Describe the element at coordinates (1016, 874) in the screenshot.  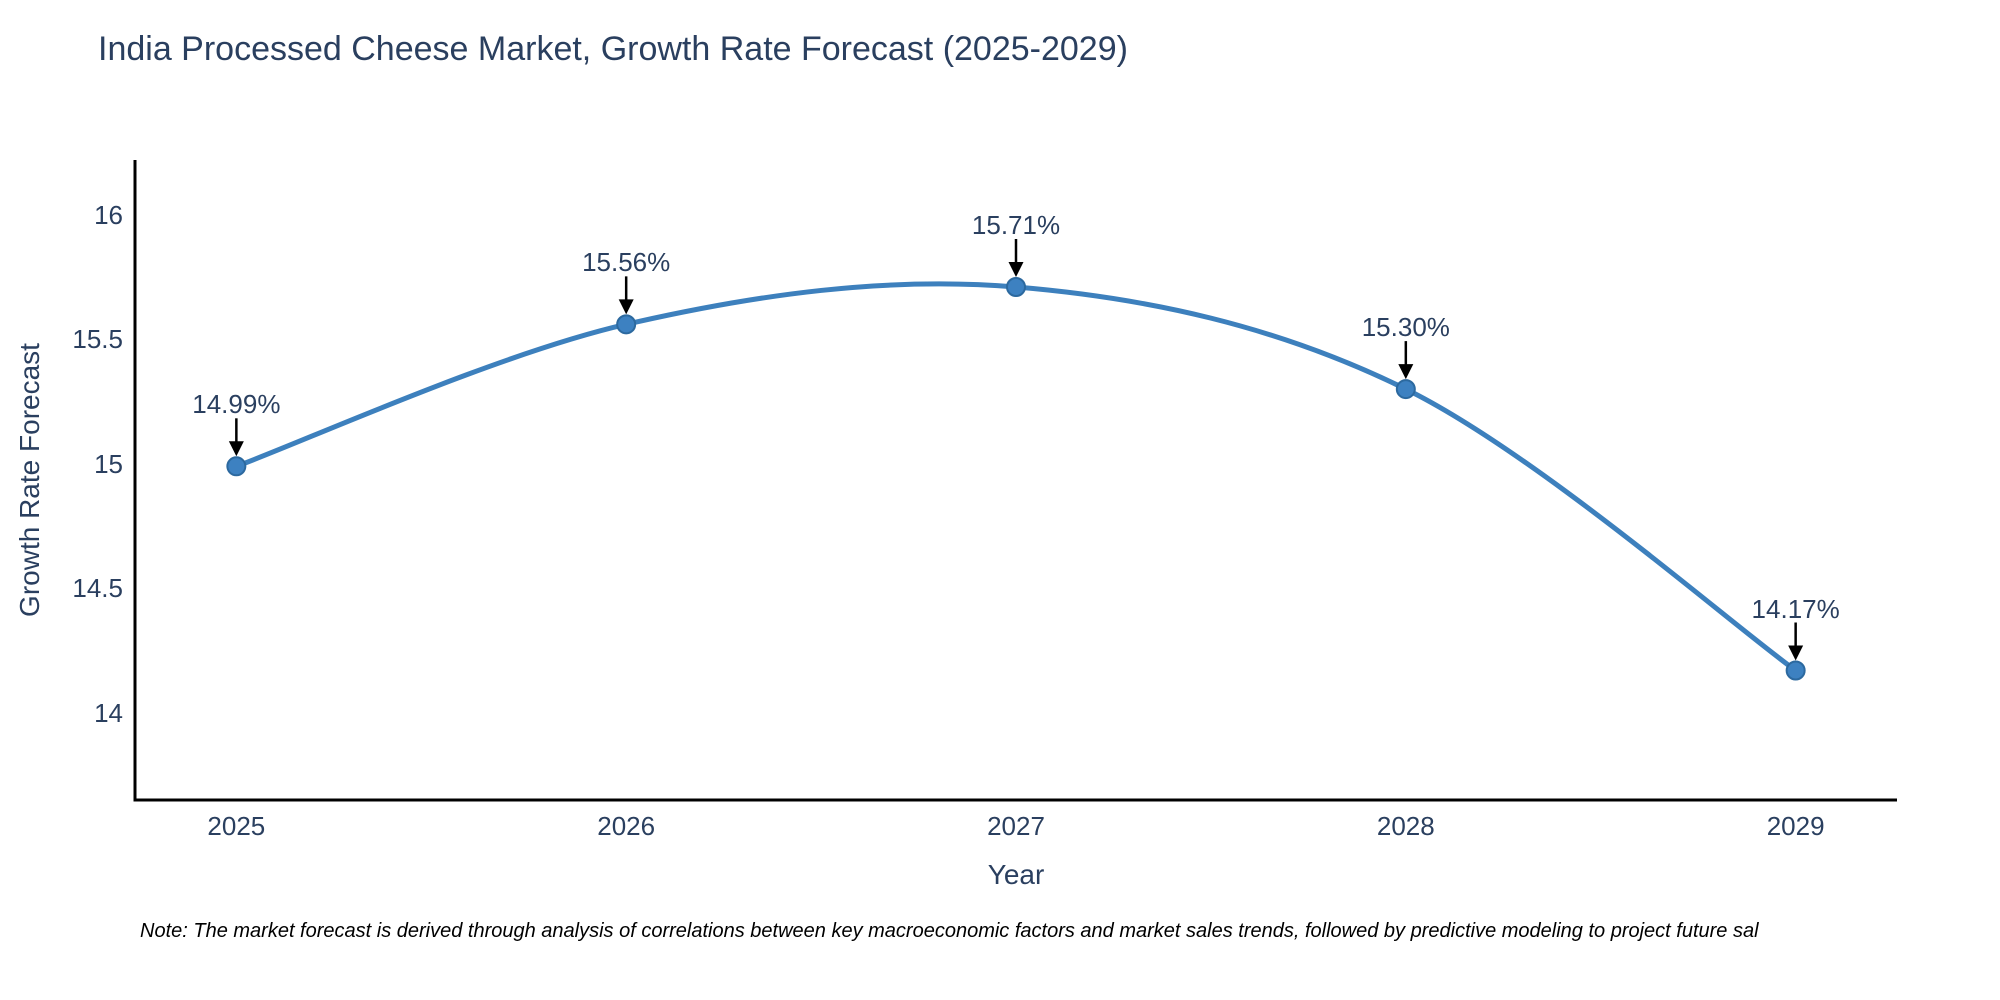
I see `x-axis-title: Year` at that location.